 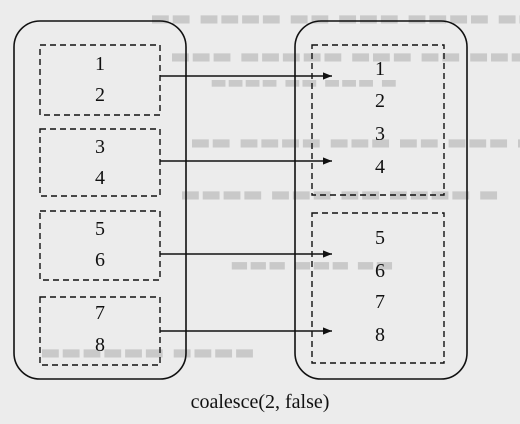 I want to click on target-item: 2, so click(x=380, y=101).